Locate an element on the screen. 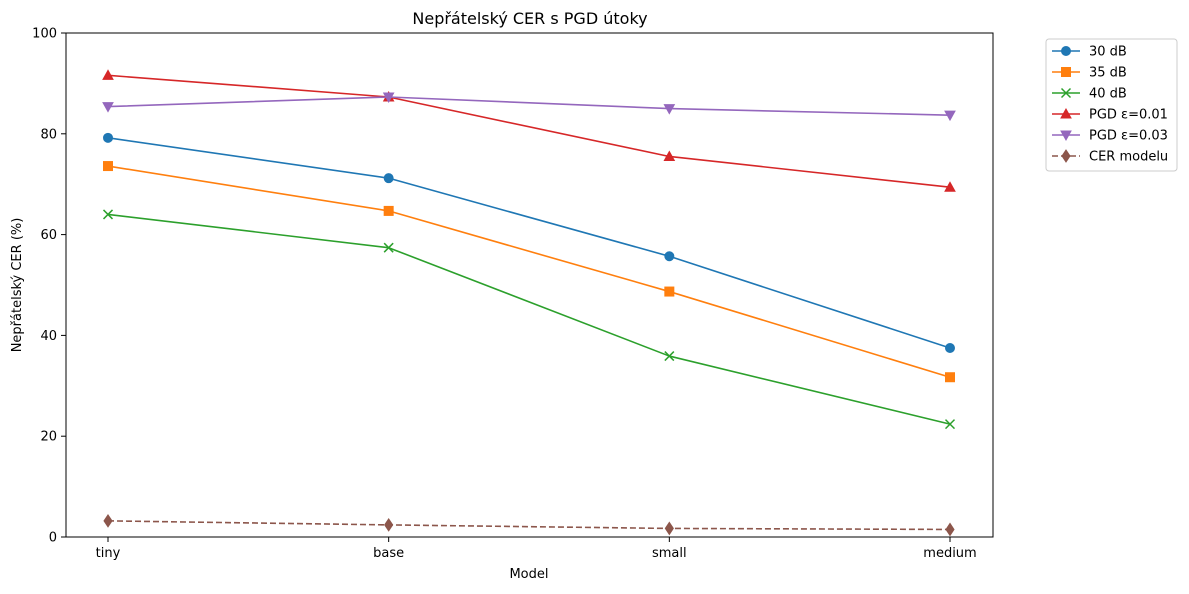 The width and height of the screenshot is (1189, 594). legend-item: CER modelu is located at coordinates (1110, 157).